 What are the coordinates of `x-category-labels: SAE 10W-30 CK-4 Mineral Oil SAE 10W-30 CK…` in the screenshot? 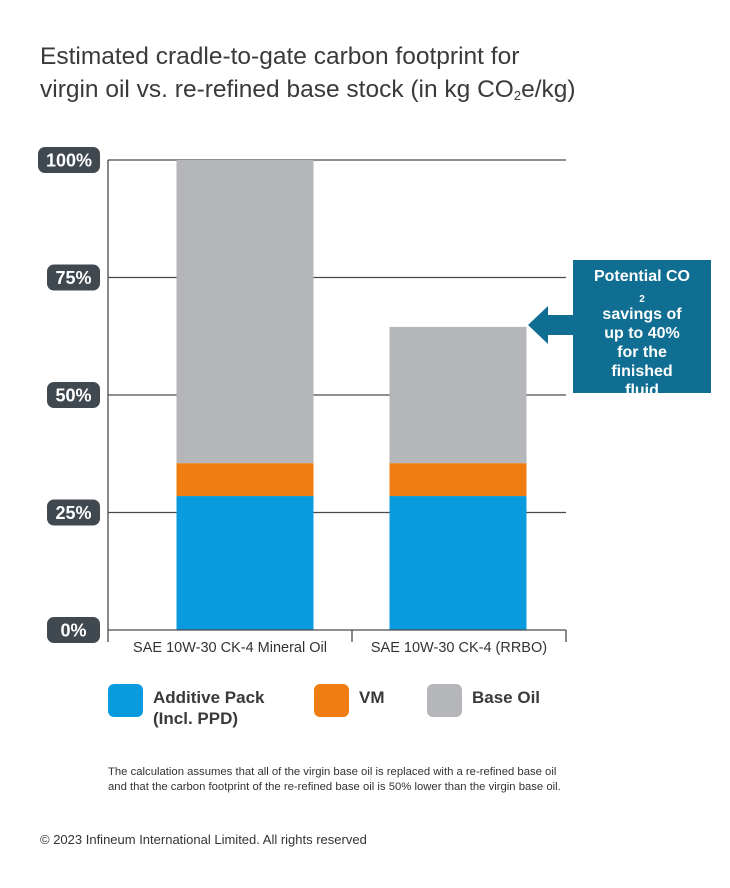 It's located at (340, 648).